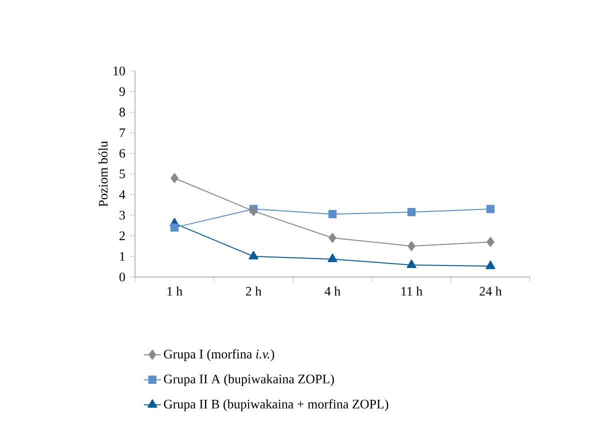  I want to click on y-tick-label: 0, so click(122, 277).